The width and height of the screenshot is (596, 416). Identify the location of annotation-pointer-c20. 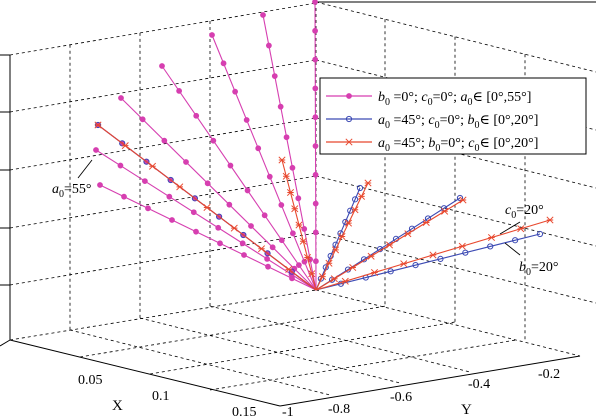
(510, 228).